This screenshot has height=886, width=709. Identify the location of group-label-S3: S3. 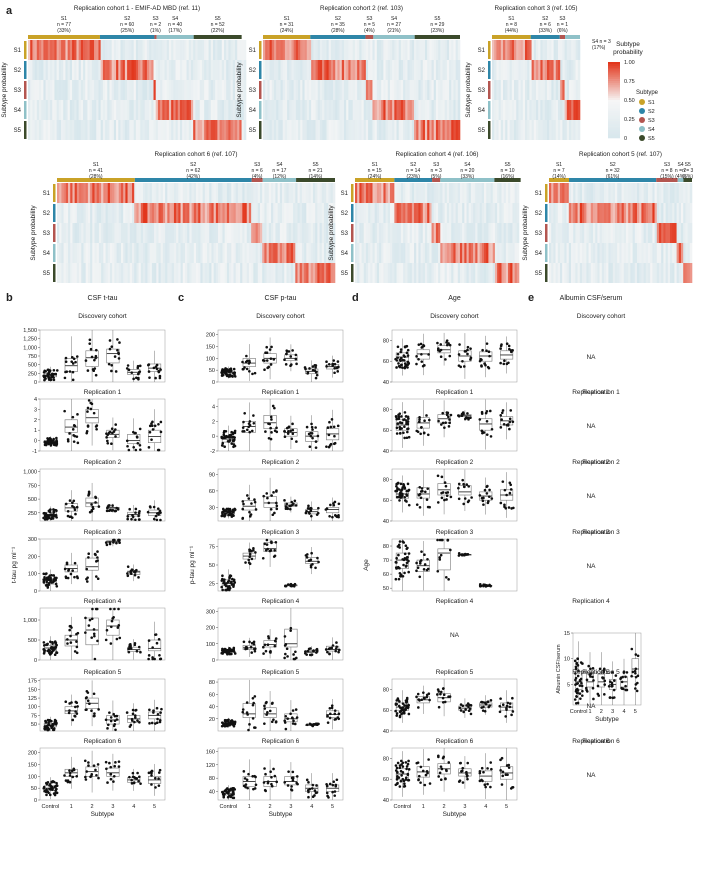
(436, 165).